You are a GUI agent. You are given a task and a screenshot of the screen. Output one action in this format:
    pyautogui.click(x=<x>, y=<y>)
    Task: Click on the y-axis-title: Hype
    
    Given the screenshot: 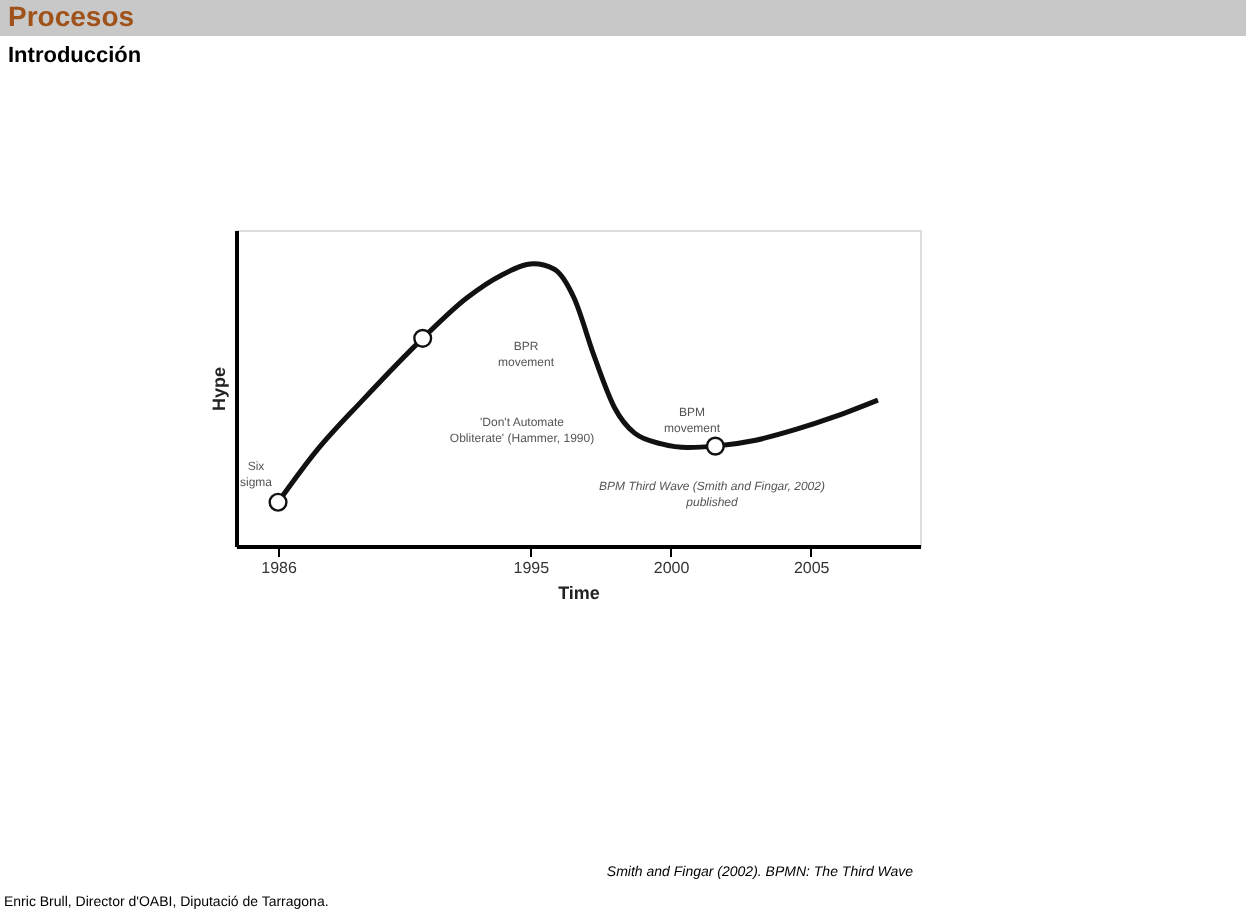 What is the action you would take?
    pyautogui.click(x=219, y=389)
    